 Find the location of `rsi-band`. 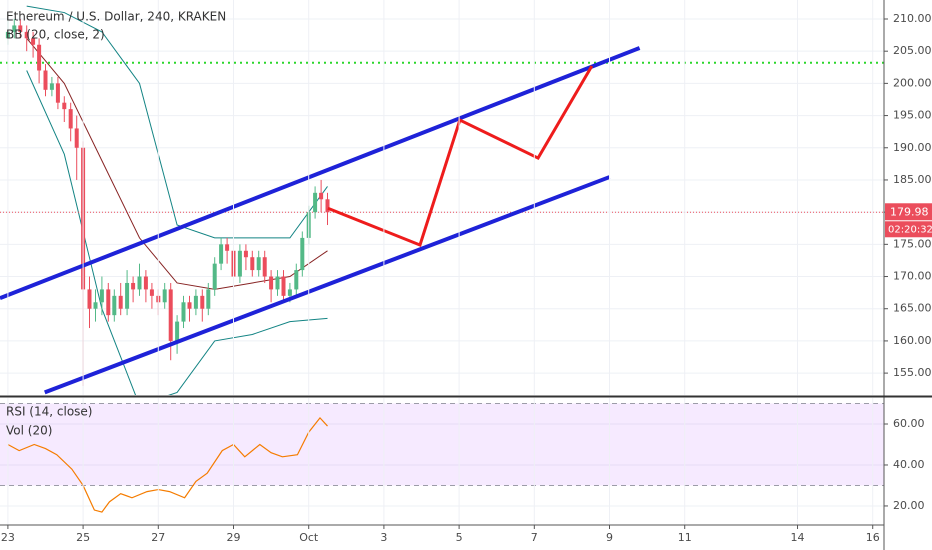

rsi-band is located at coordinates (442, 444).